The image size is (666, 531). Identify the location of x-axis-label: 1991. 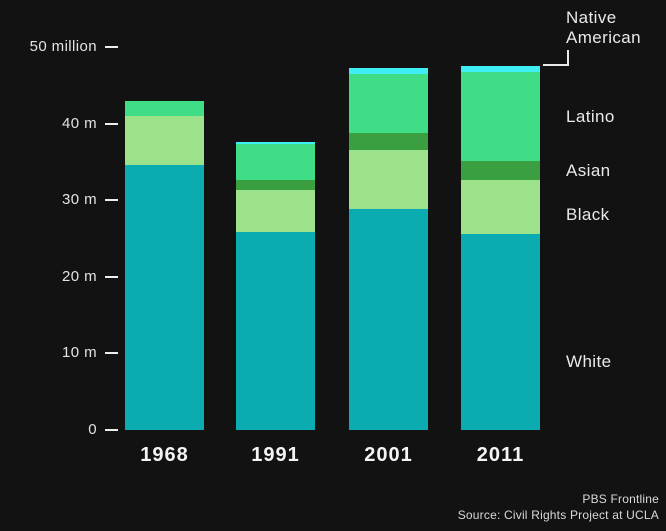
(275, 455).